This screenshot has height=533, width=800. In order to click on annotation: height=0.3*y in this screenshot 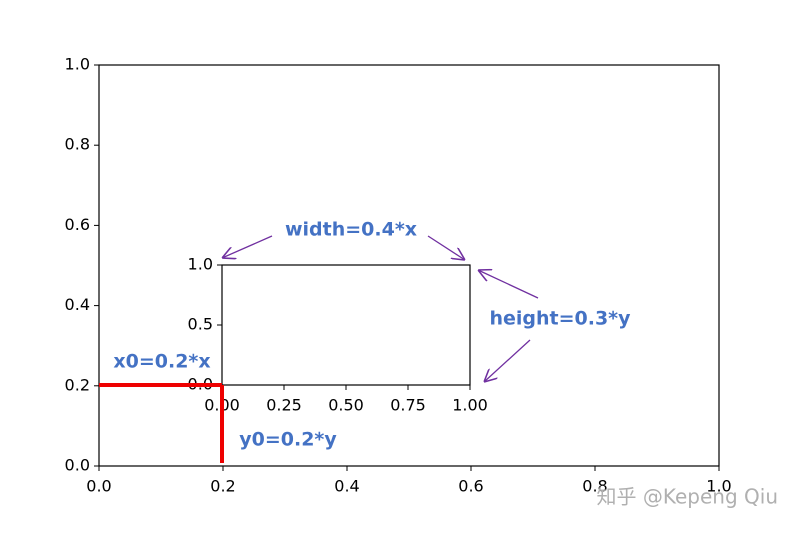, I will do `click(560, 319)`.